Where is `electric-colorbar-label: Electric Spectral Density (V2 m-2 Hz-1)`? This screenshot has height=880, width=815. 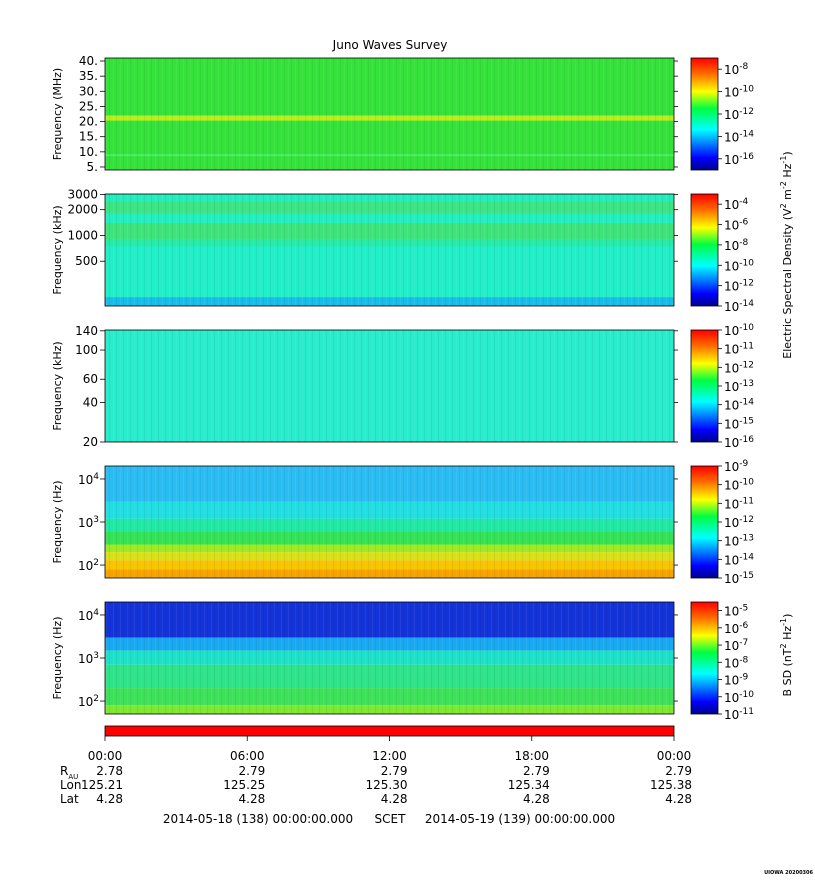
electric-colorbar-label: Electric Spectral Density (V2 m-2 Hz-1) is located at coordinates (786, 254).